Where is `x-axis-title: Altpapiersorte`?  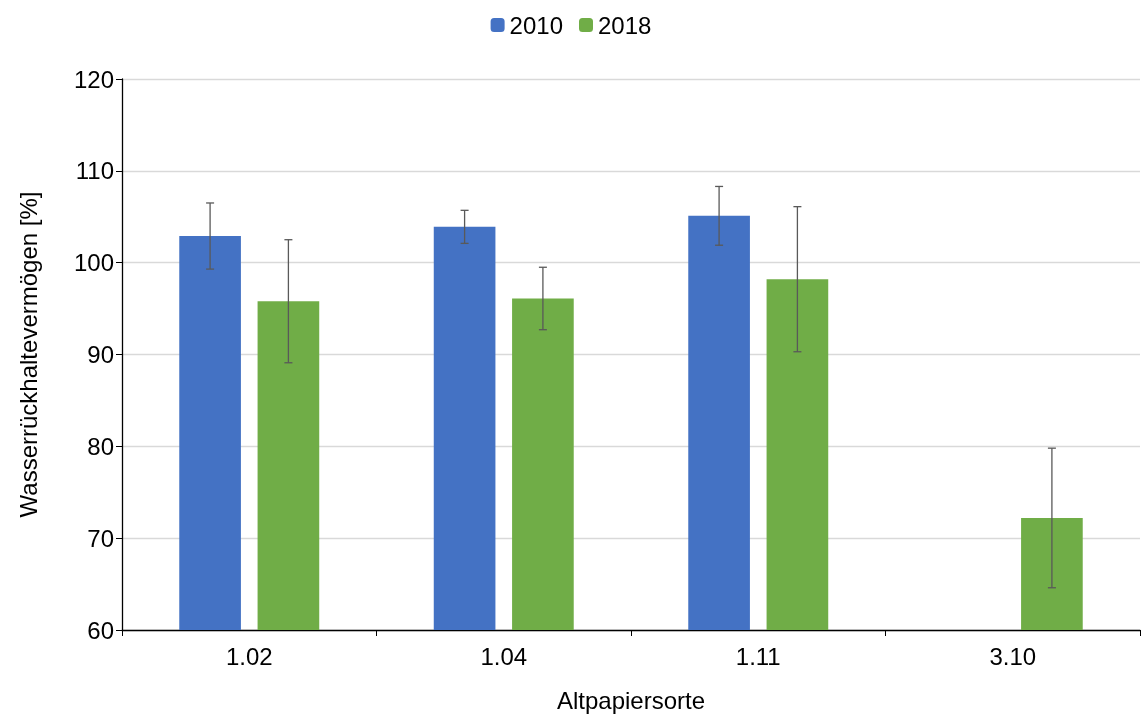 x-axis-title: Altpapiersorte is located at coordinates (631, 700).